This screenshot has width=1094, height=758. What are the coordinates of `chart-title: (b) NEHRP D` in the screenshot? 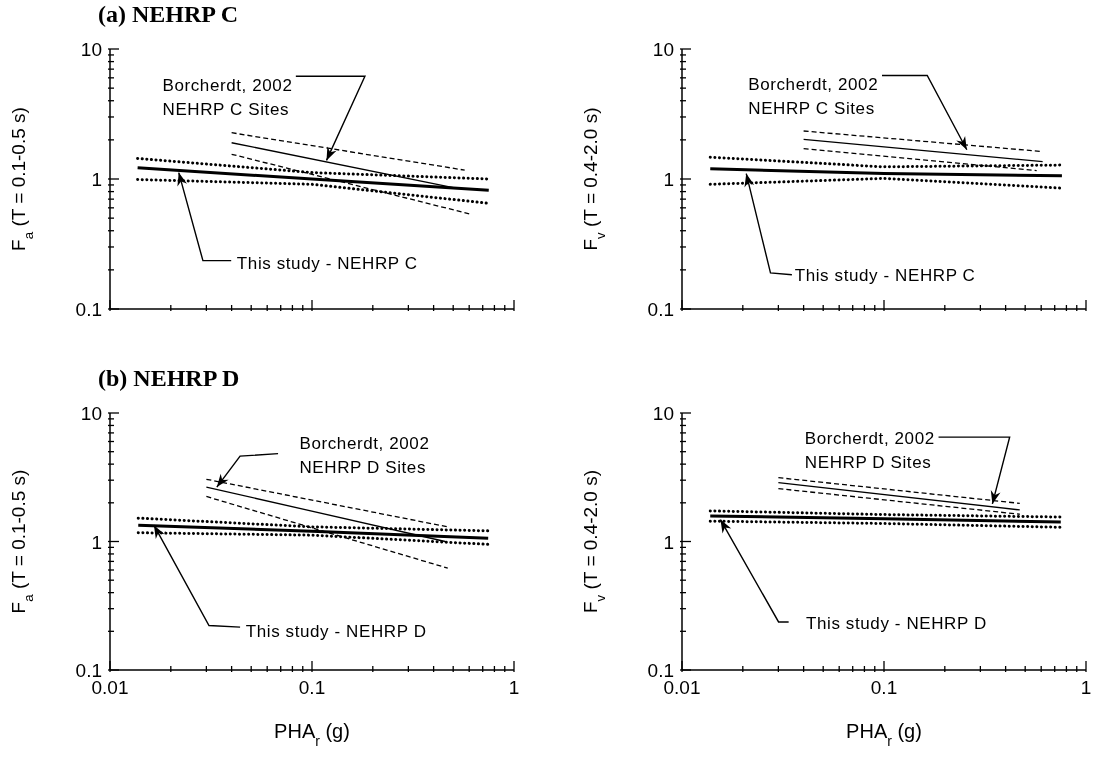 It's located at (169, 378).